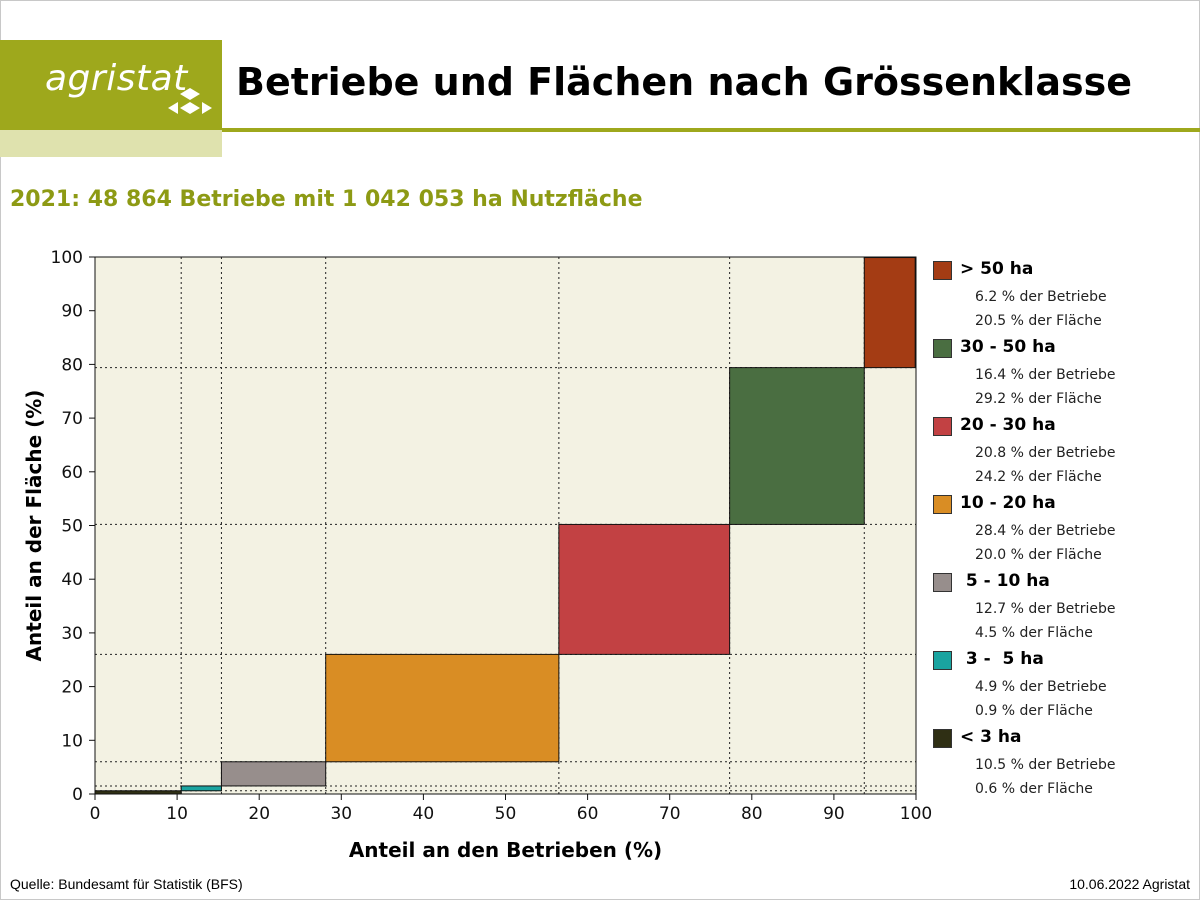 This screenshot has width=1200, height=900. Describe the element at coordinates (684, 82) in the screenshot. I see `page-title: Betriebe und Flächen nach Grössenklasse` at that location.